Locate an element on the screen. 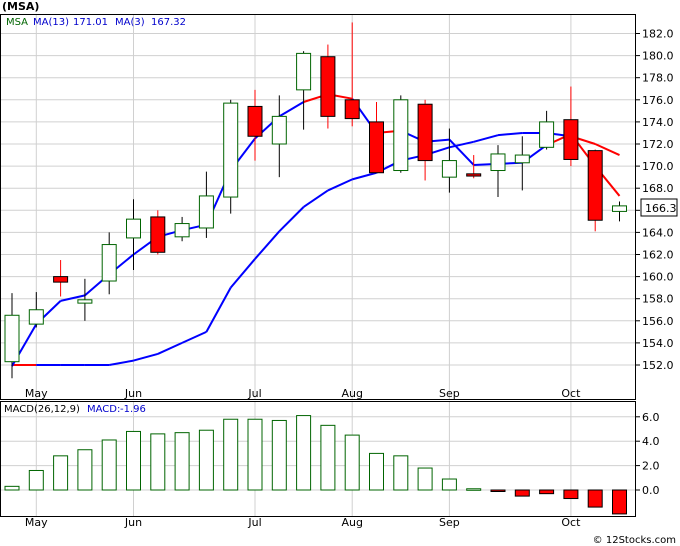 This screenshot has height=546, width=680. macd-month-label: Sep is located at coordinates (449, 522).